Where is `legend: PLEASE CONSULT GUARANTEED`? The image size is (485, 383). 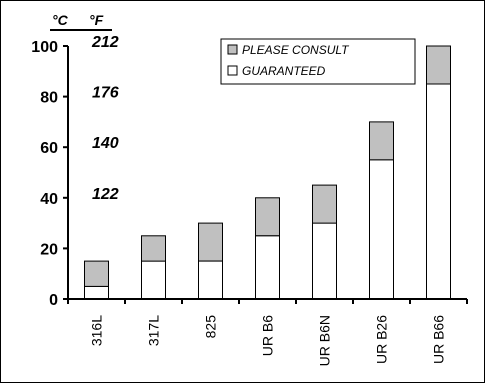 legend: PLEASE CONSULT GUARANTEED is located at coordinates (318, 61).